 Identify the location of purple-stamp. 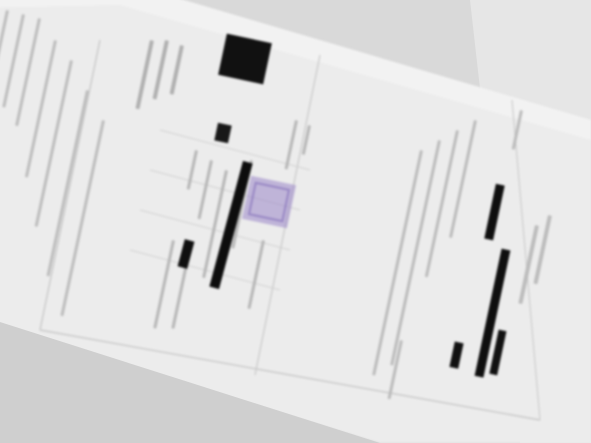
(269, 202).